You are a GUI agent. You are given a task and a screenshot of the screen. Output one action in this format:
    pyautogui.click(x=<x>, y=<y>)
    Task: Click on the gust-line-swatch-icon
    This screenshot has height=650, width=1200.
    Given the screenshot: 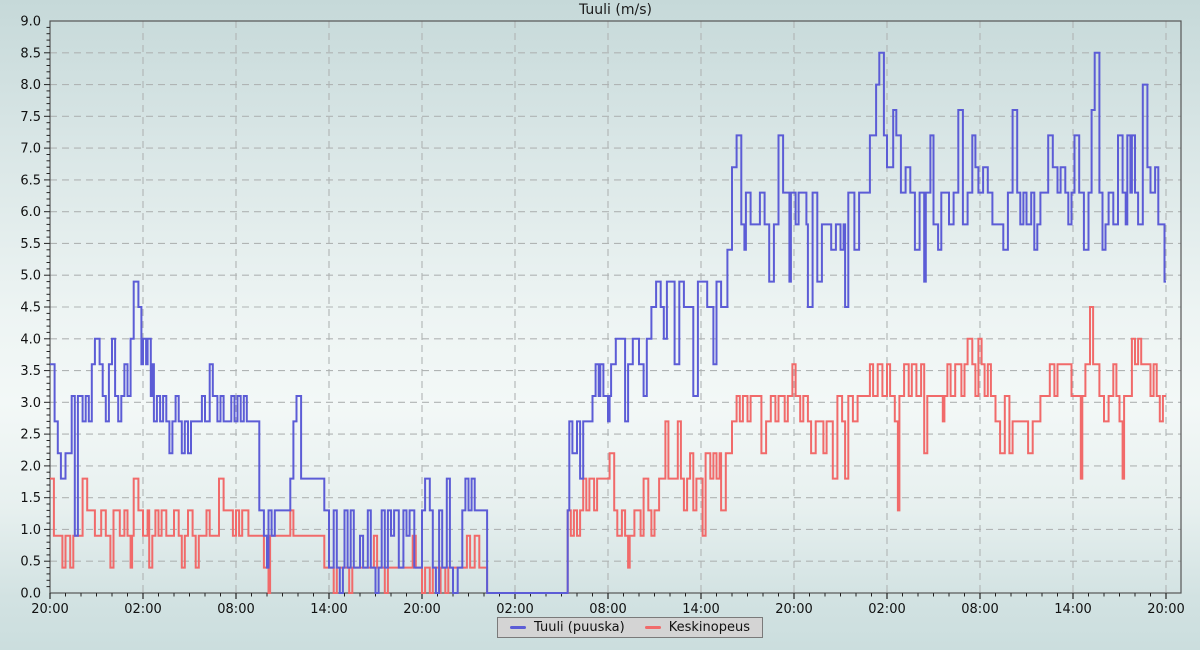 What is the action you would take?
    pyautogui.click(x=518, y=627)
    